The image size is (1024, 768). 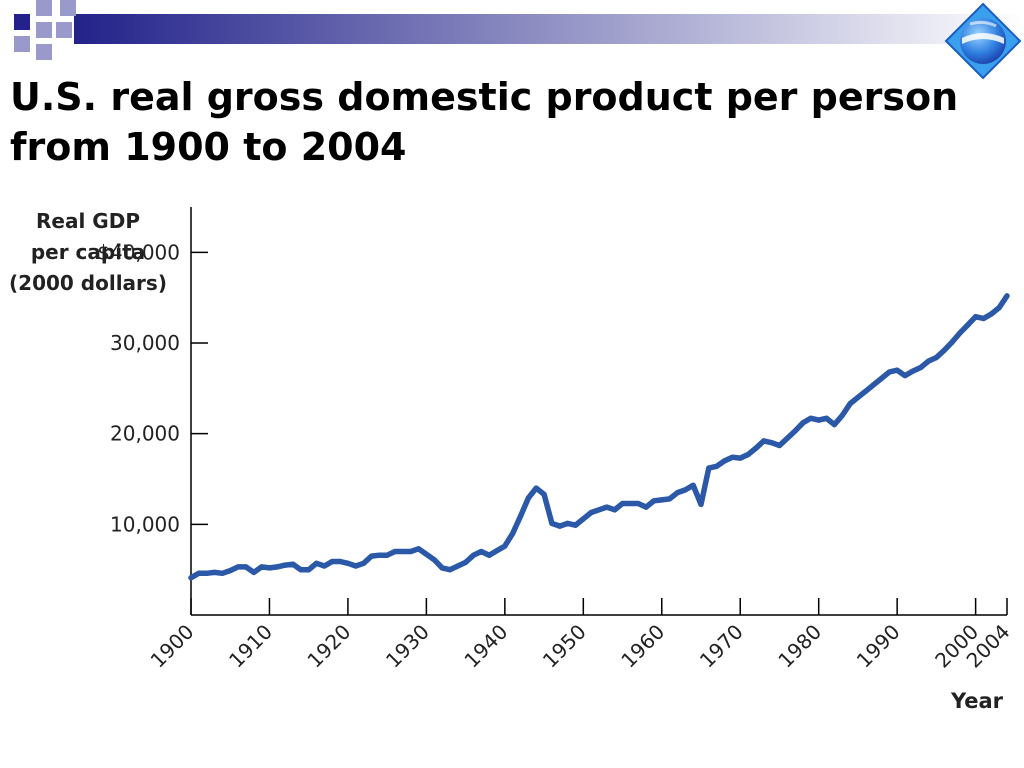 What do you see at coordinates (45, 30) in the screenshot?
I see `decorative-squares-icon` at bounding box center [45, 30].